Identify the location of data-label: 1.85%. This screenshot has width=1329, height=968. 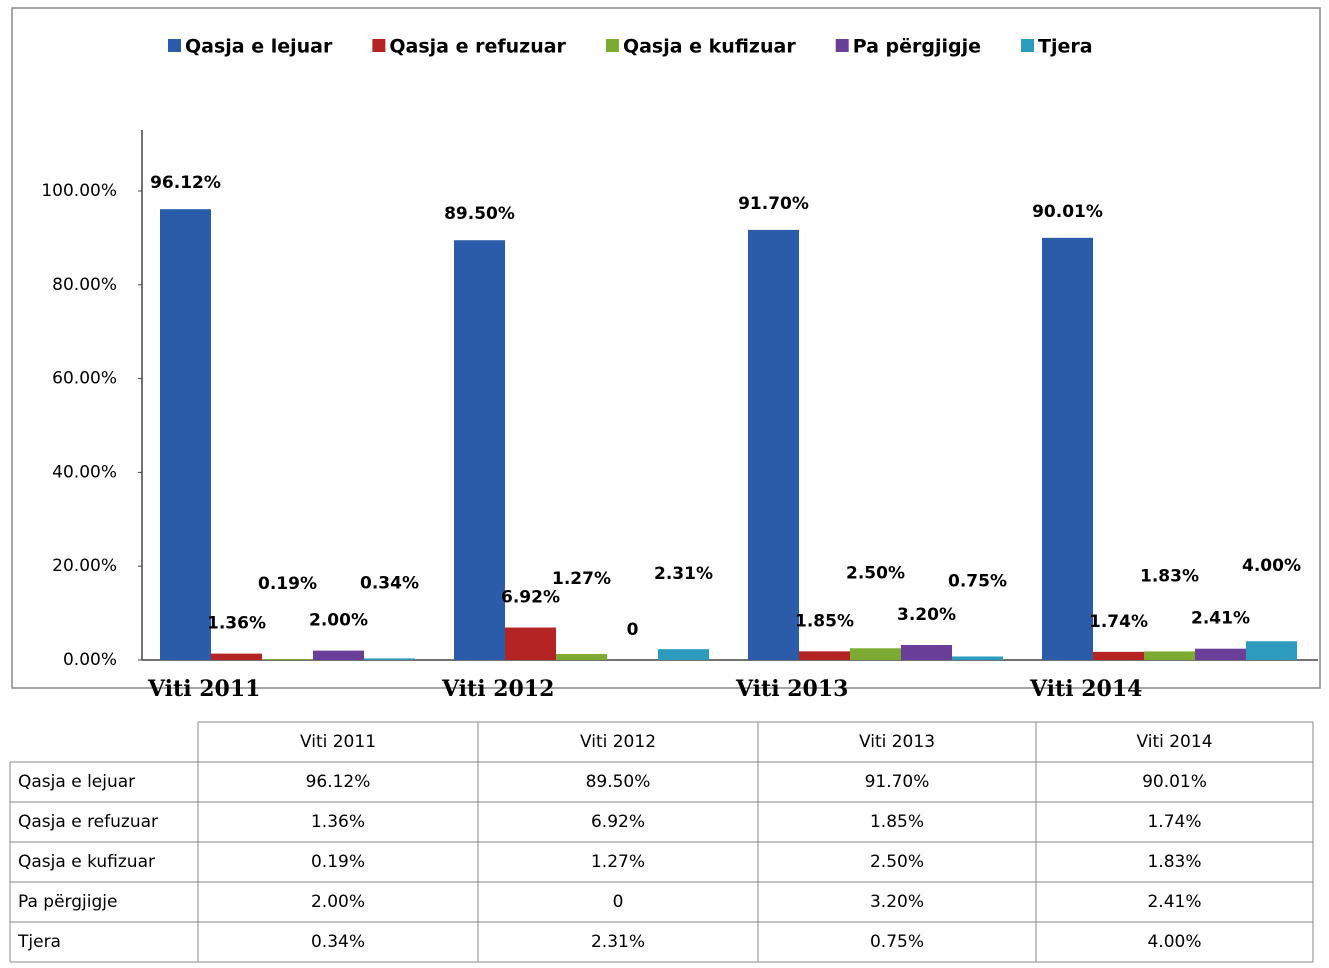
(824, 621).